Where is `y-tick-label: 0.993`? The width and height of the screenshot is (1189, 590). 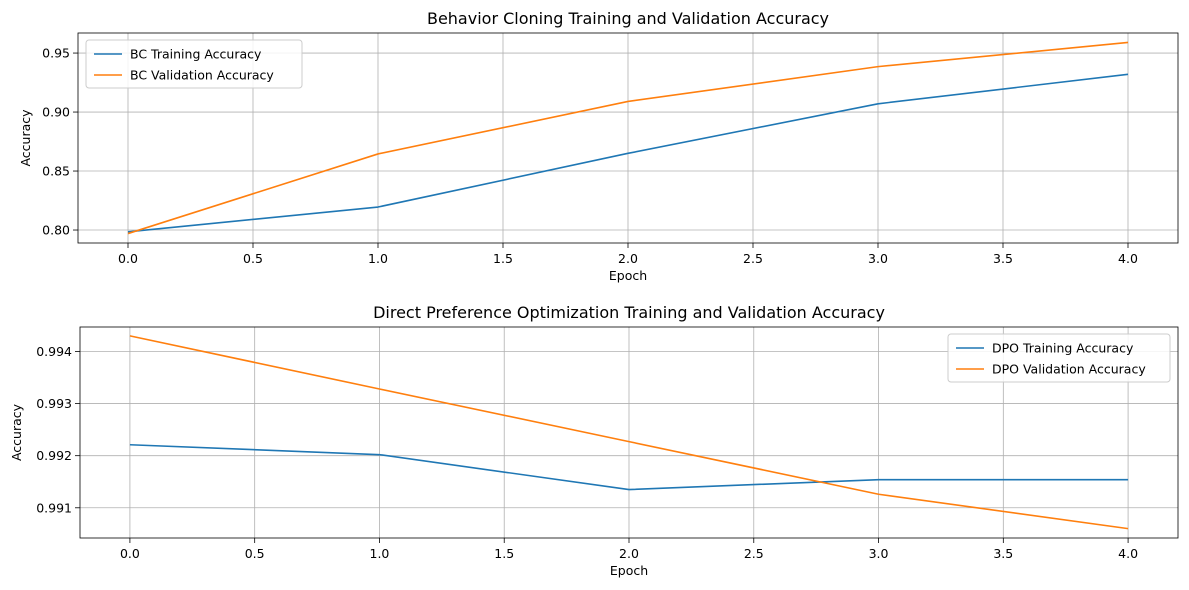
y-tick-label: 0.993 is located at coordinates (54, 403).